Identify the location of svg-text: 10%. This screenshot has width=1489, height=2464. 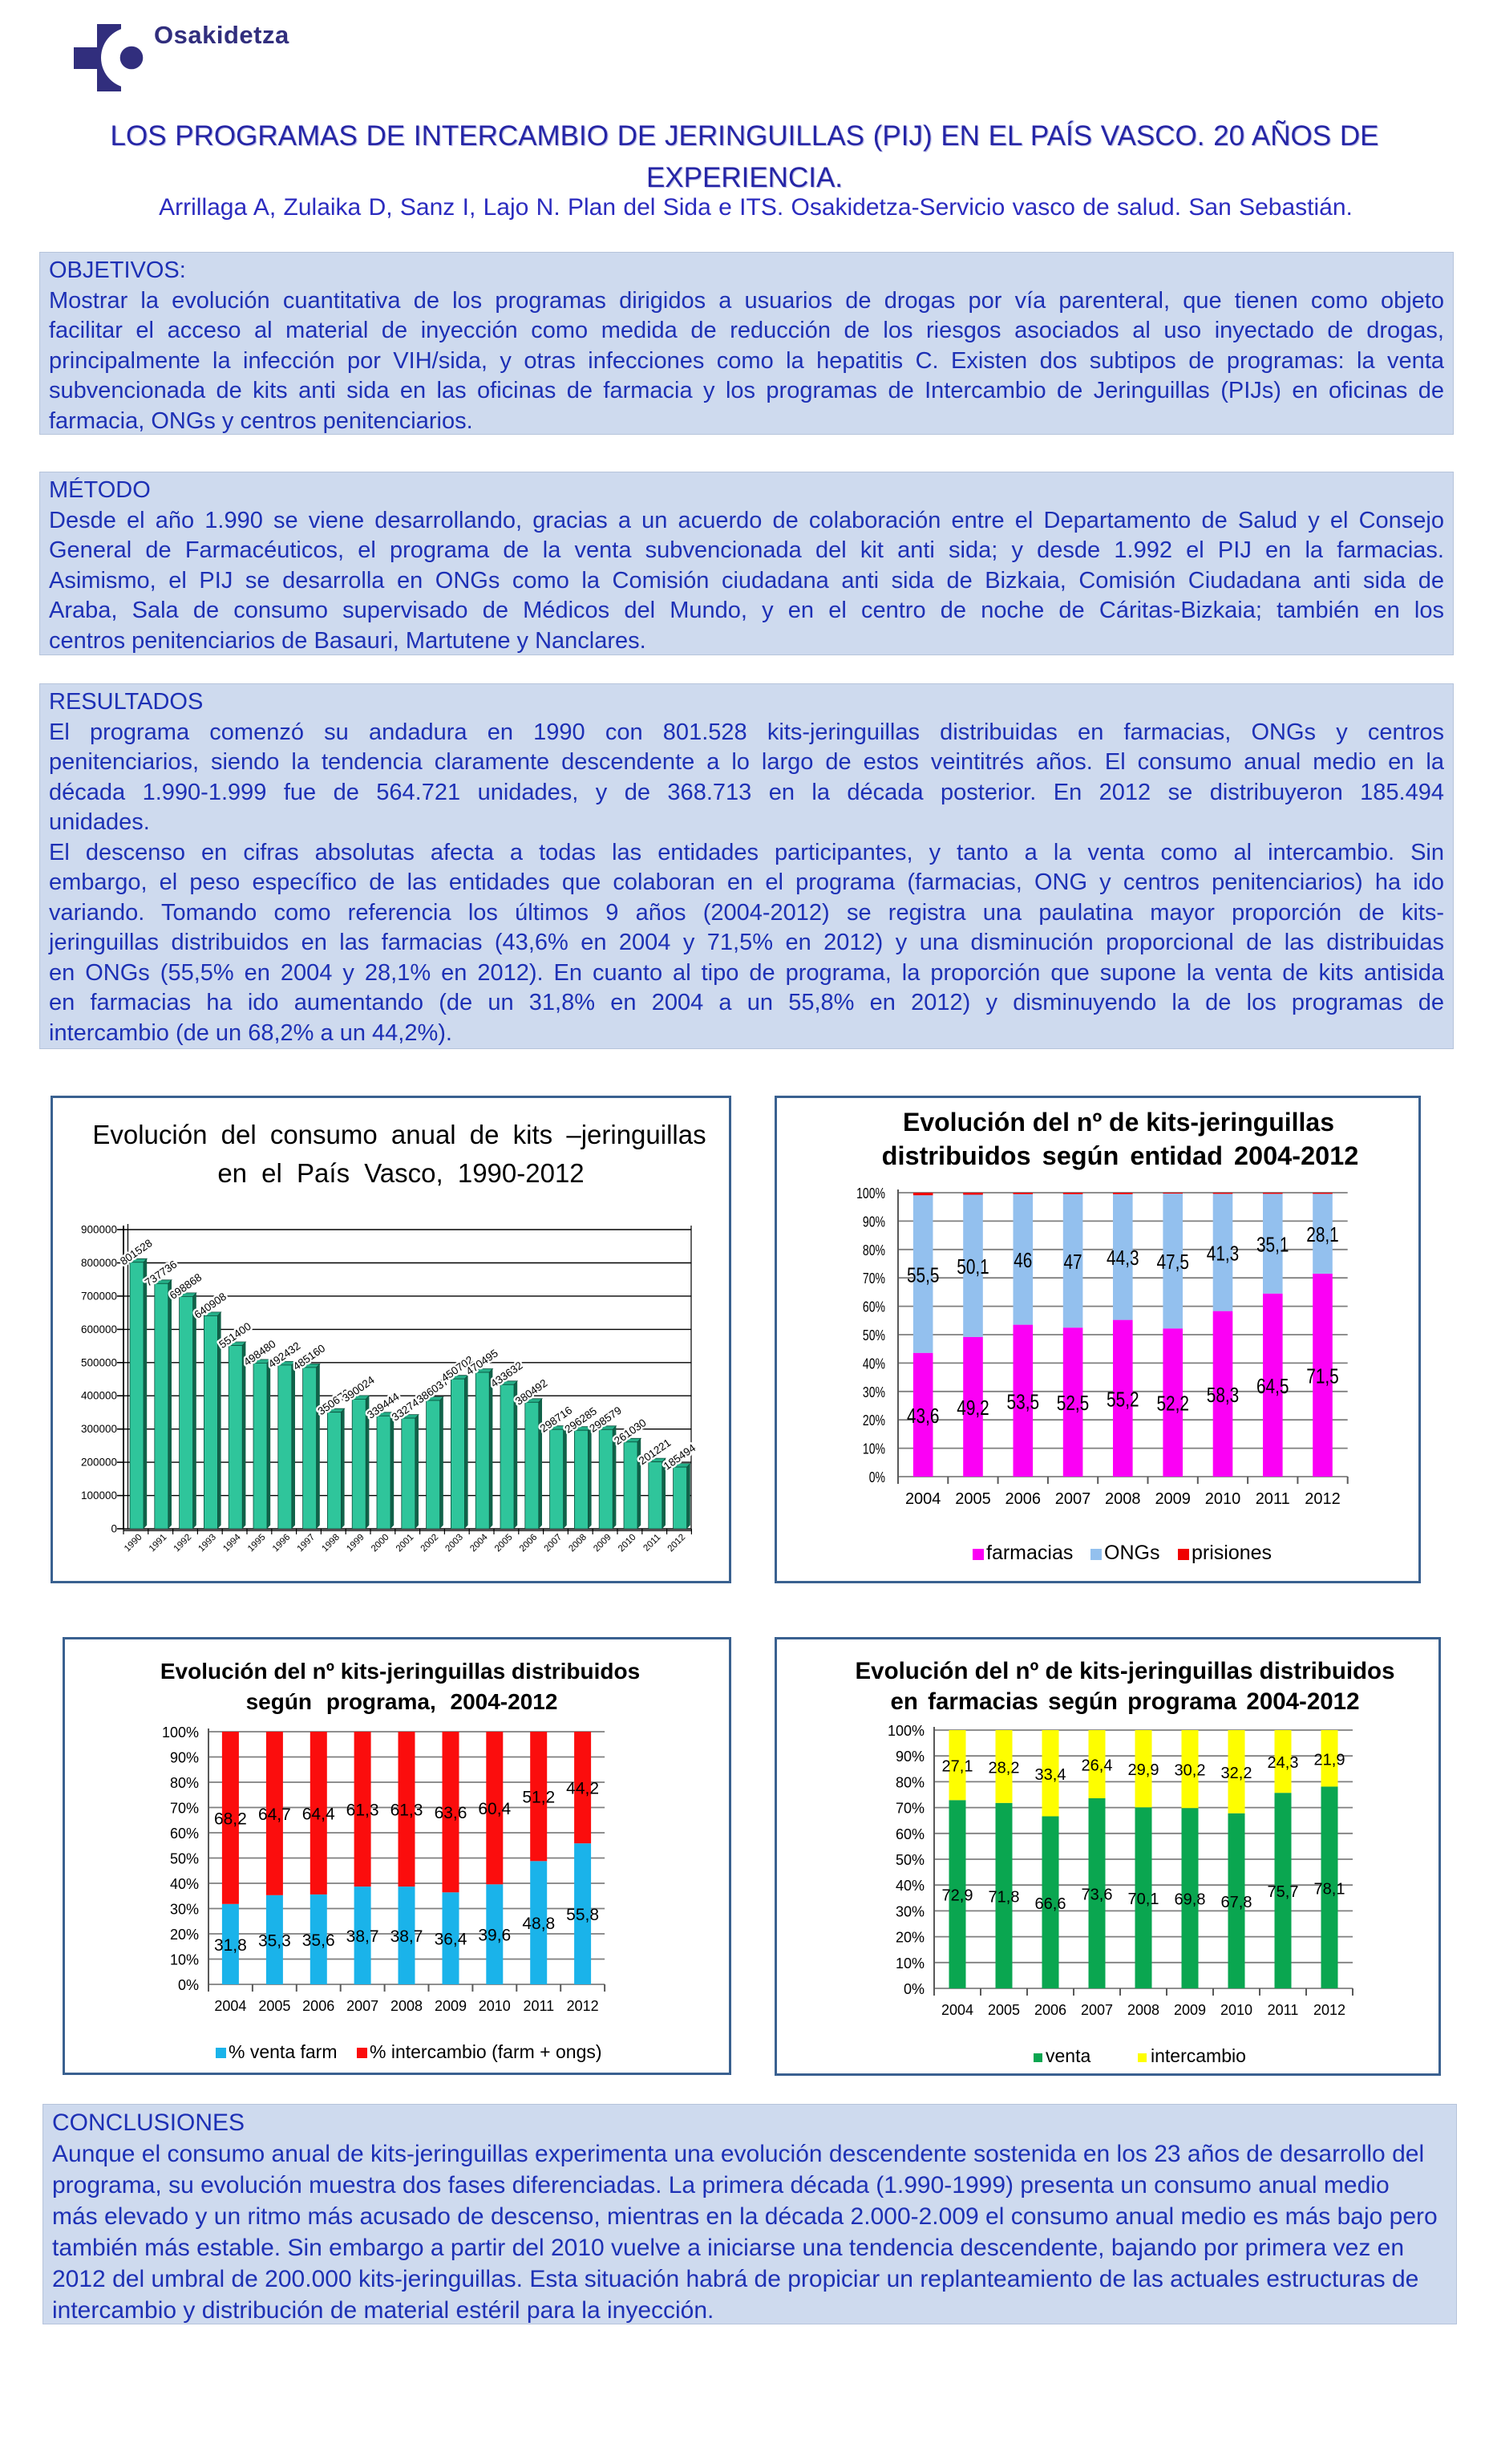
(874, 1449).